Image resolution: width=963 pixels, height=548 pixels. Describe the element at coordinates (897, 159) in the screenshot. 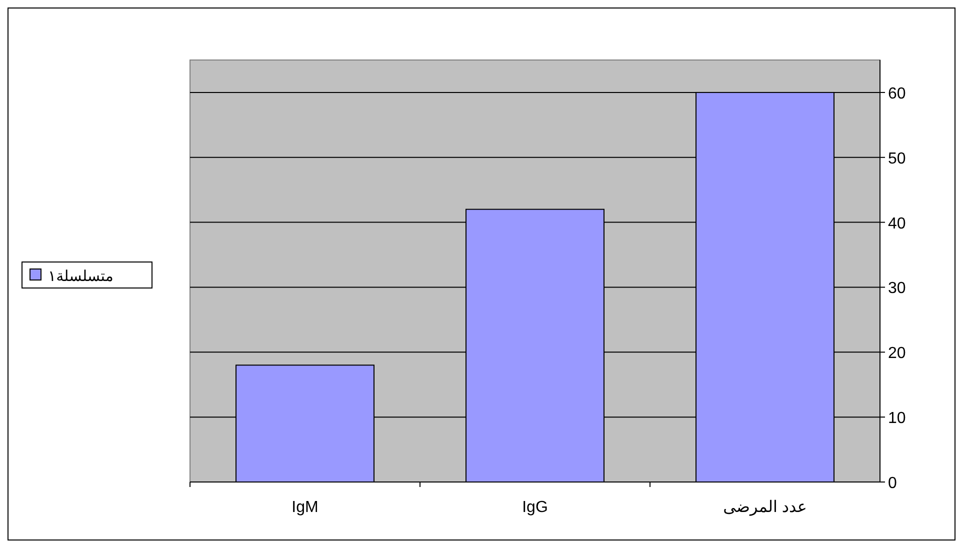

I see `y-tick-label: 50` at that location.